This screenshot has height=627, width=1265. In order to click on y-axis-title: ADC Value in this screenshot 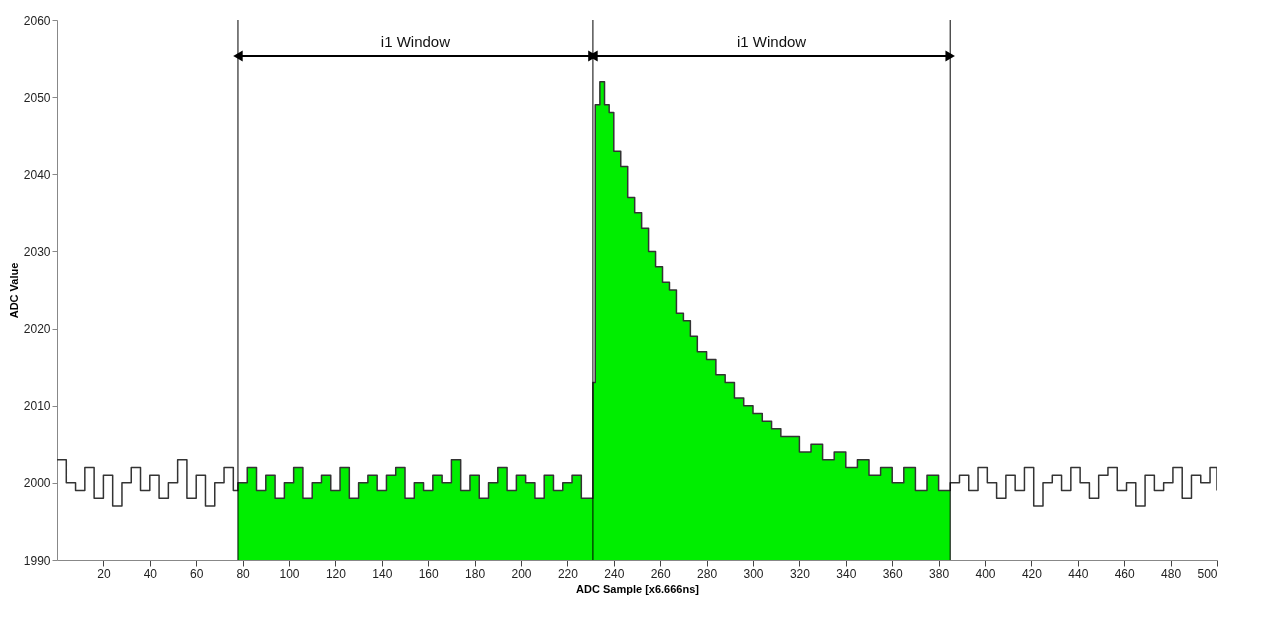, I will do `click(13, 290)`.